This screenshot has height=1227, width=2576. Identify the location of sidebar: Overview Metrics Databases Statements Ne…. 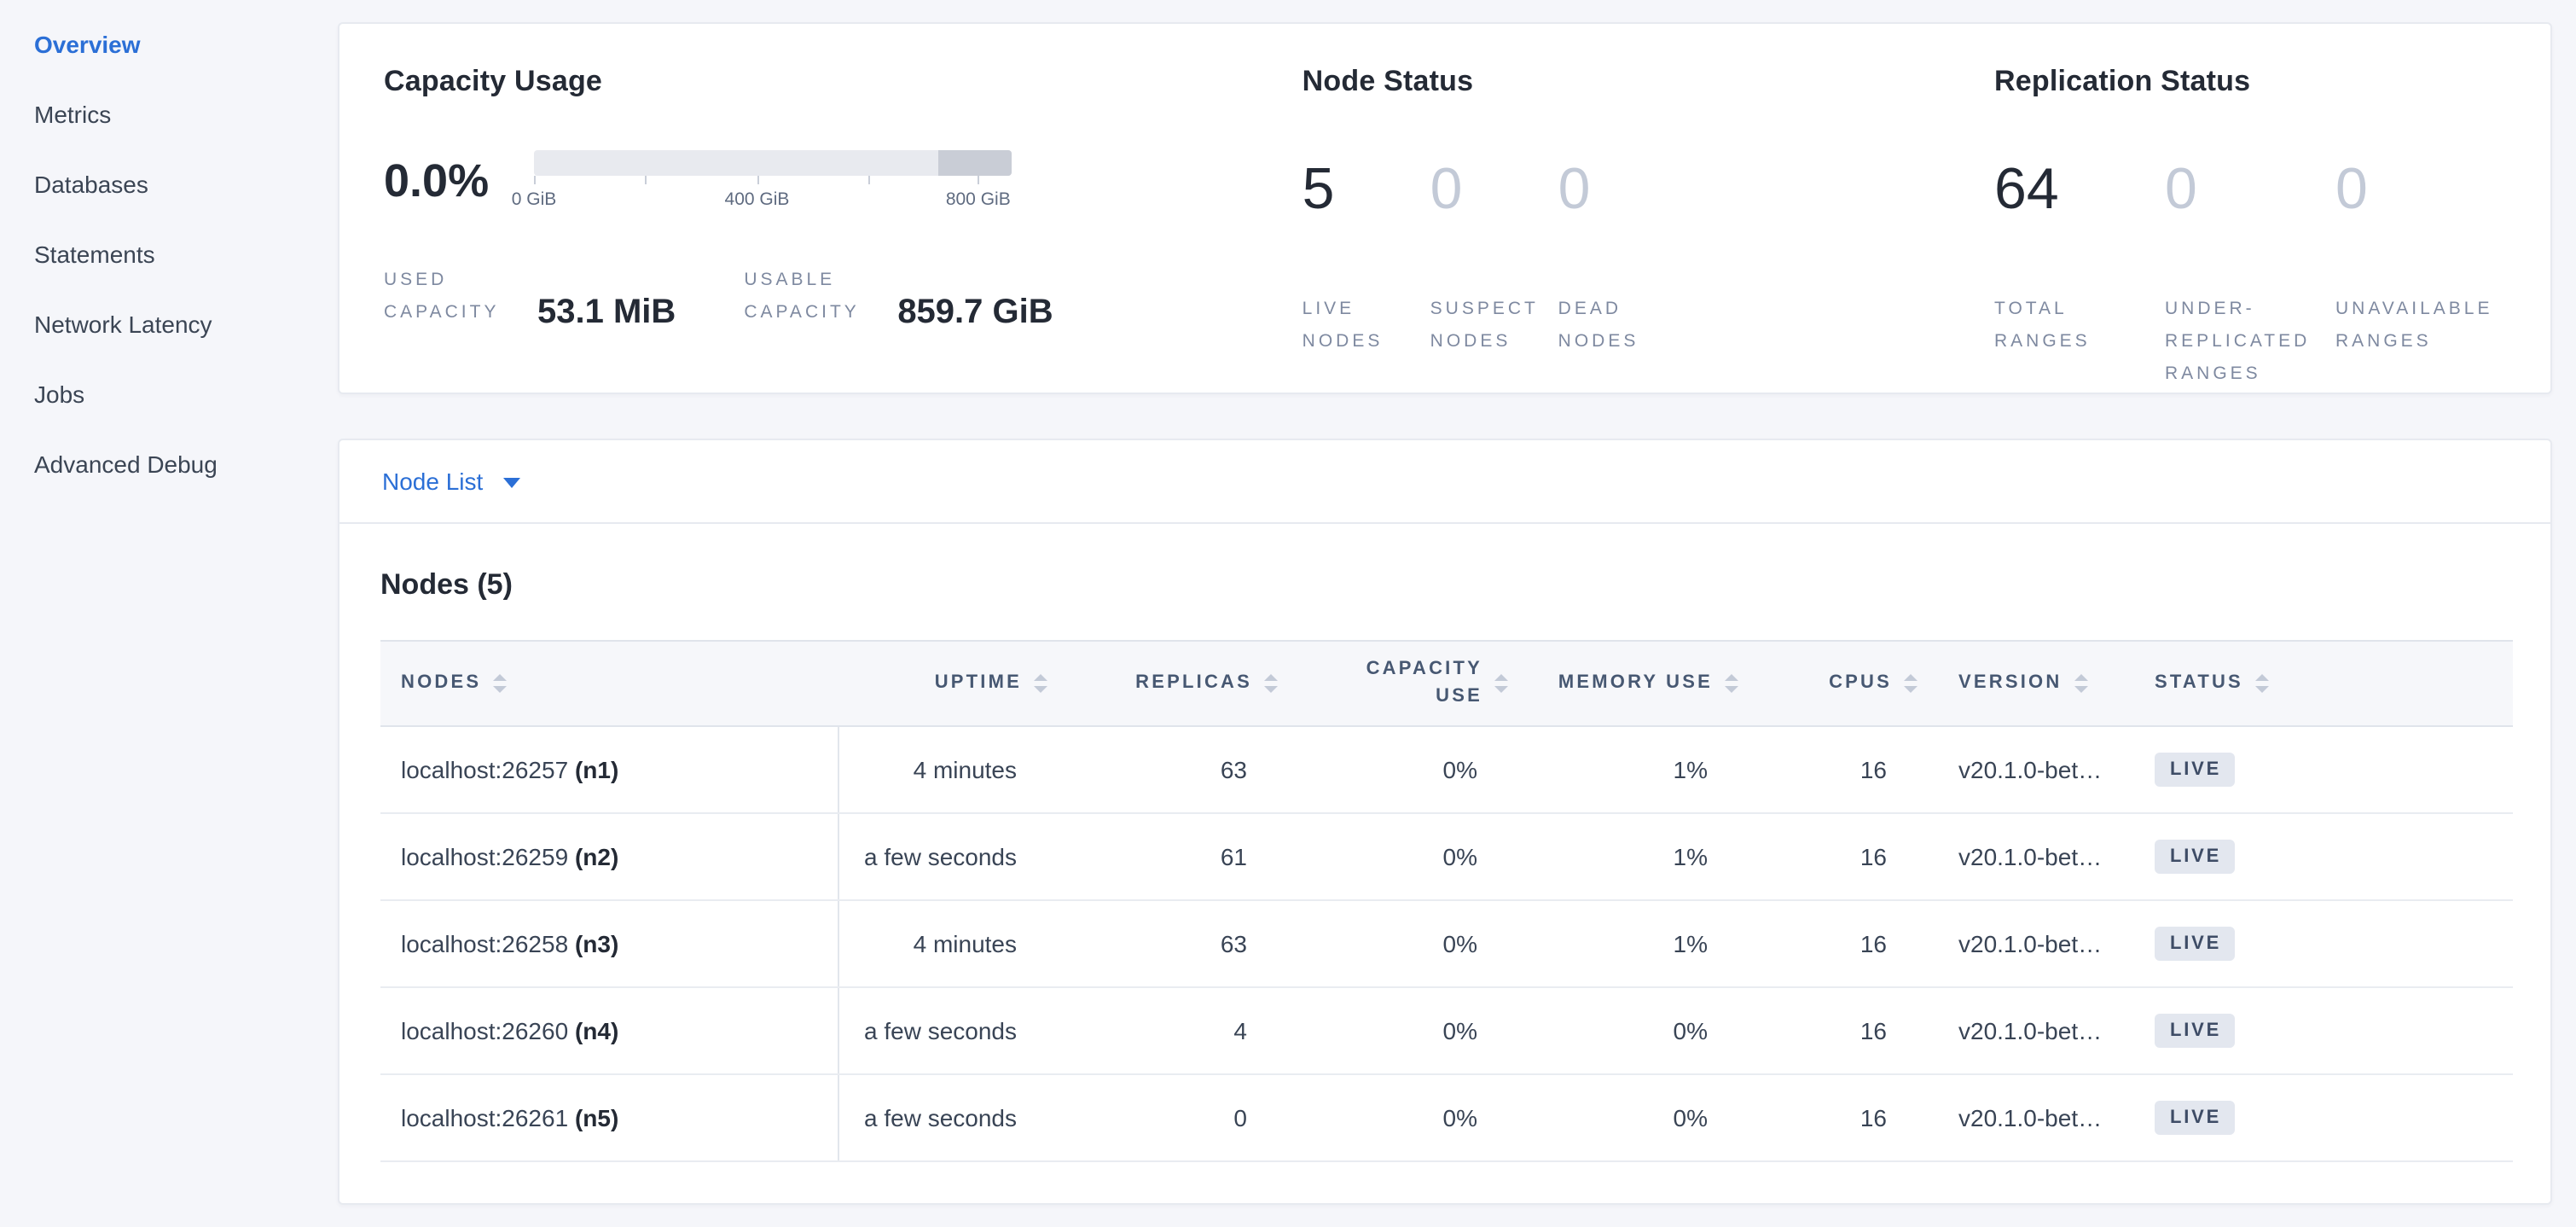
(162, 594).